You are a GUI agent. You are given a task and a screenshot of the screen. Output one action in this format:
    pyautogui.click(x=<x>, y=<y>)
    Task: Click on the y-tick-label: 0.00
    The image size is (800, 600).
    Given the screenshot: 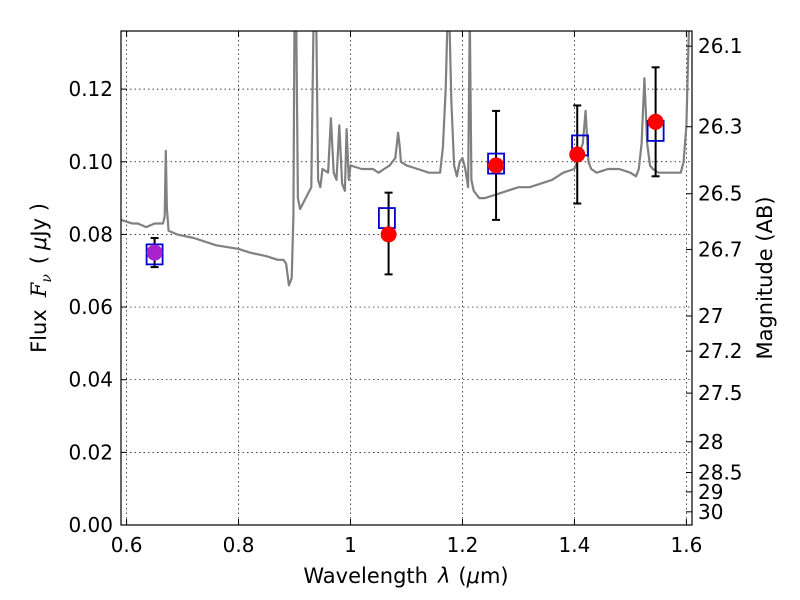 What is the action you would take?
    pyautogui.click(x=90, y=525)
    